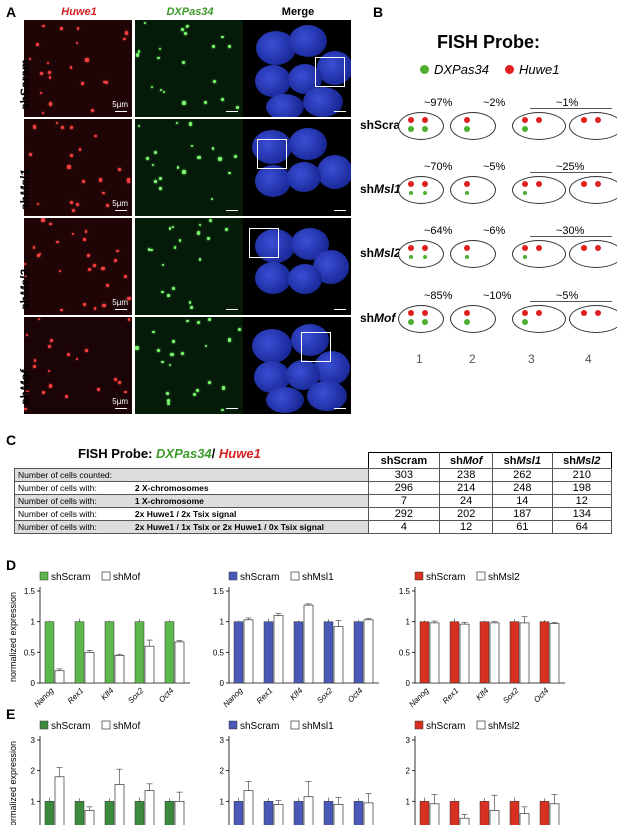 The image size is (617, 825). I want to click on y-tick-label: 1.5, so click(30, 591).